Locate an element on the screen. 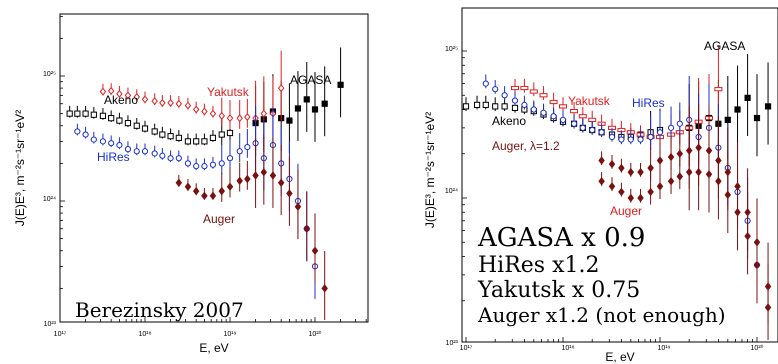 This screenshot has width=778, height=364. right-annotation-agasa: AGASA x 0.9 is located at coordinates (561, 238).